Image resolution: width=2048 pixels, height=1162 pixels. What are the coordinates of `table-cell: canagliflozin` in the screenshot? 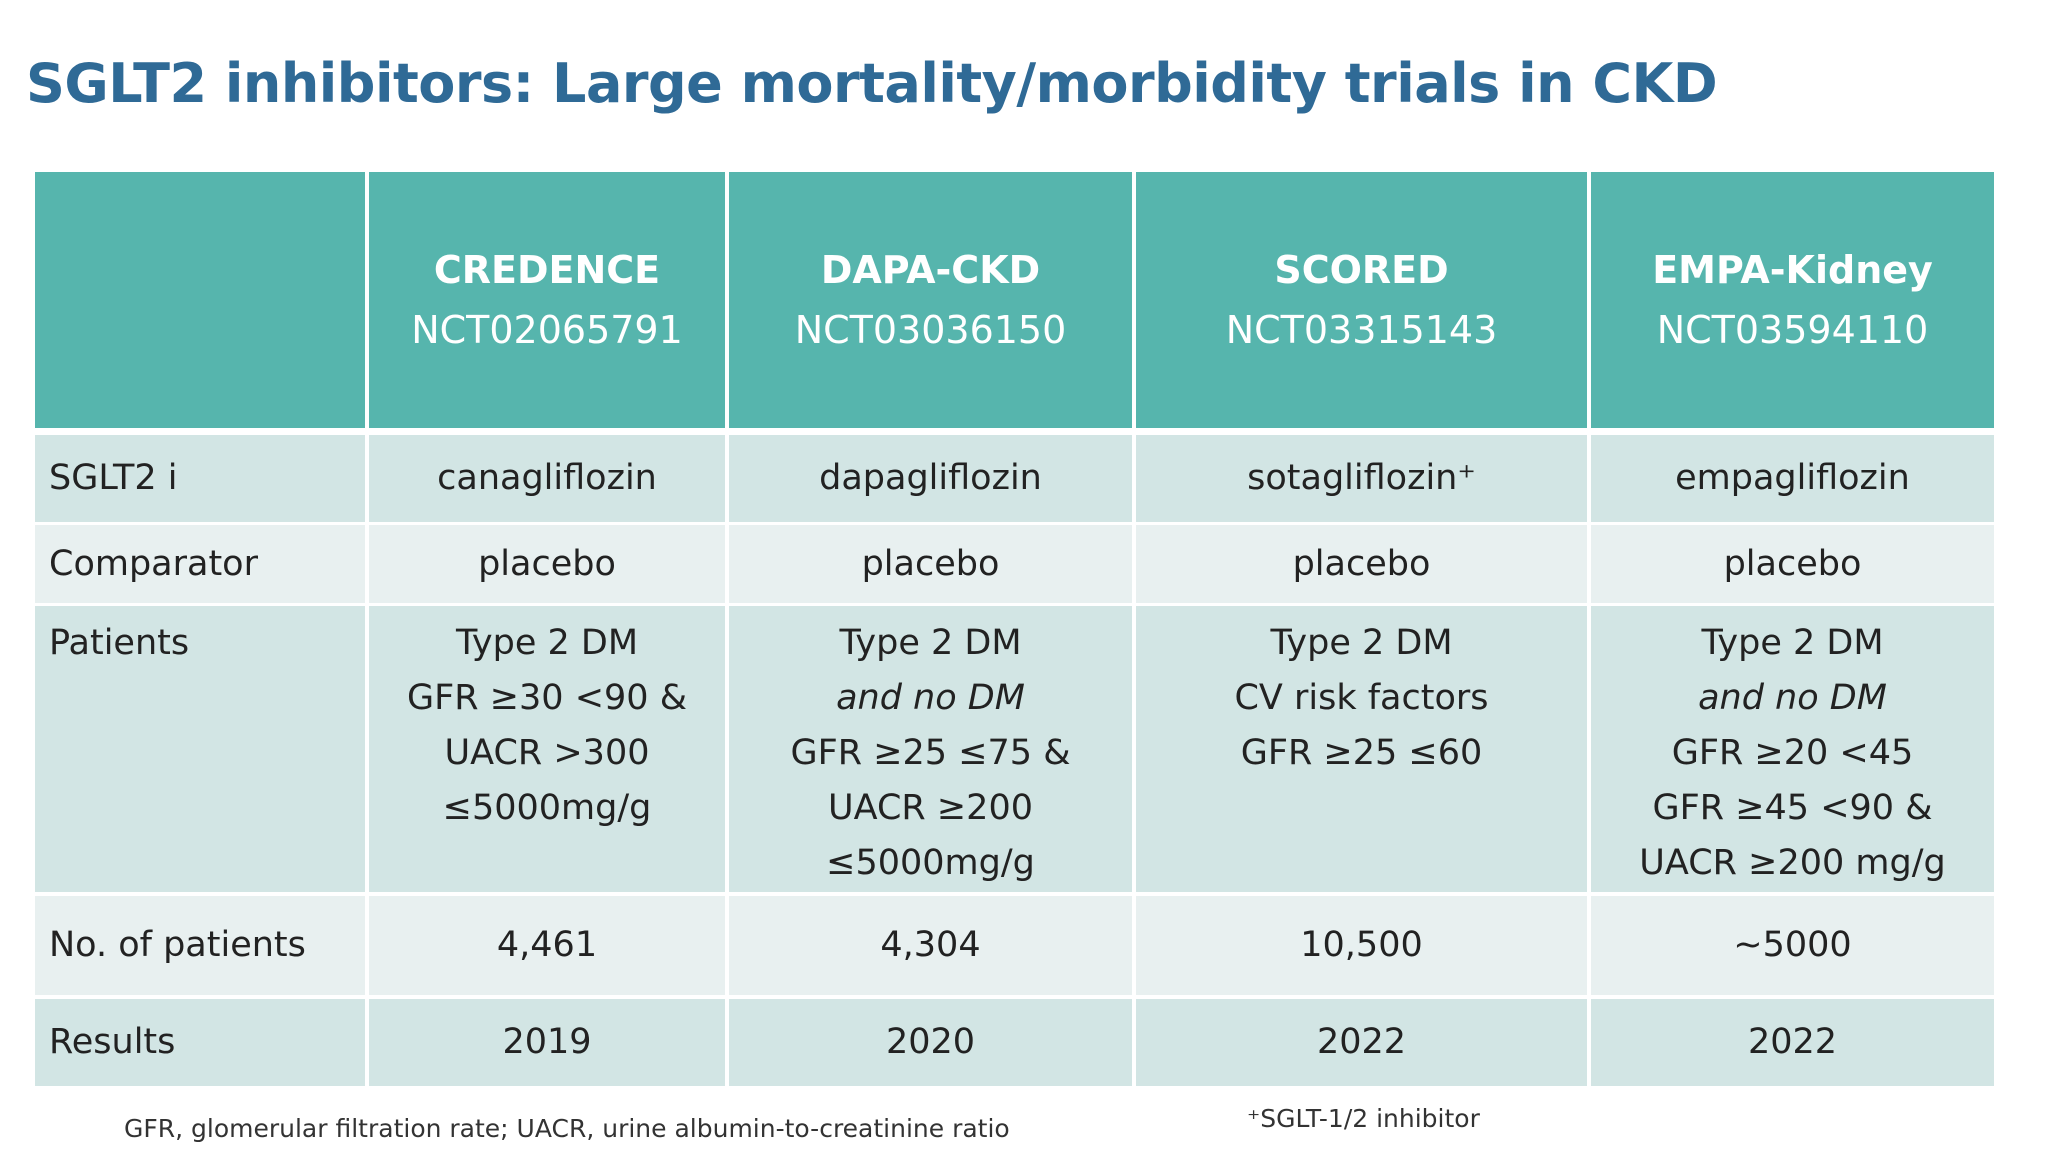 It's located at (547, 478).